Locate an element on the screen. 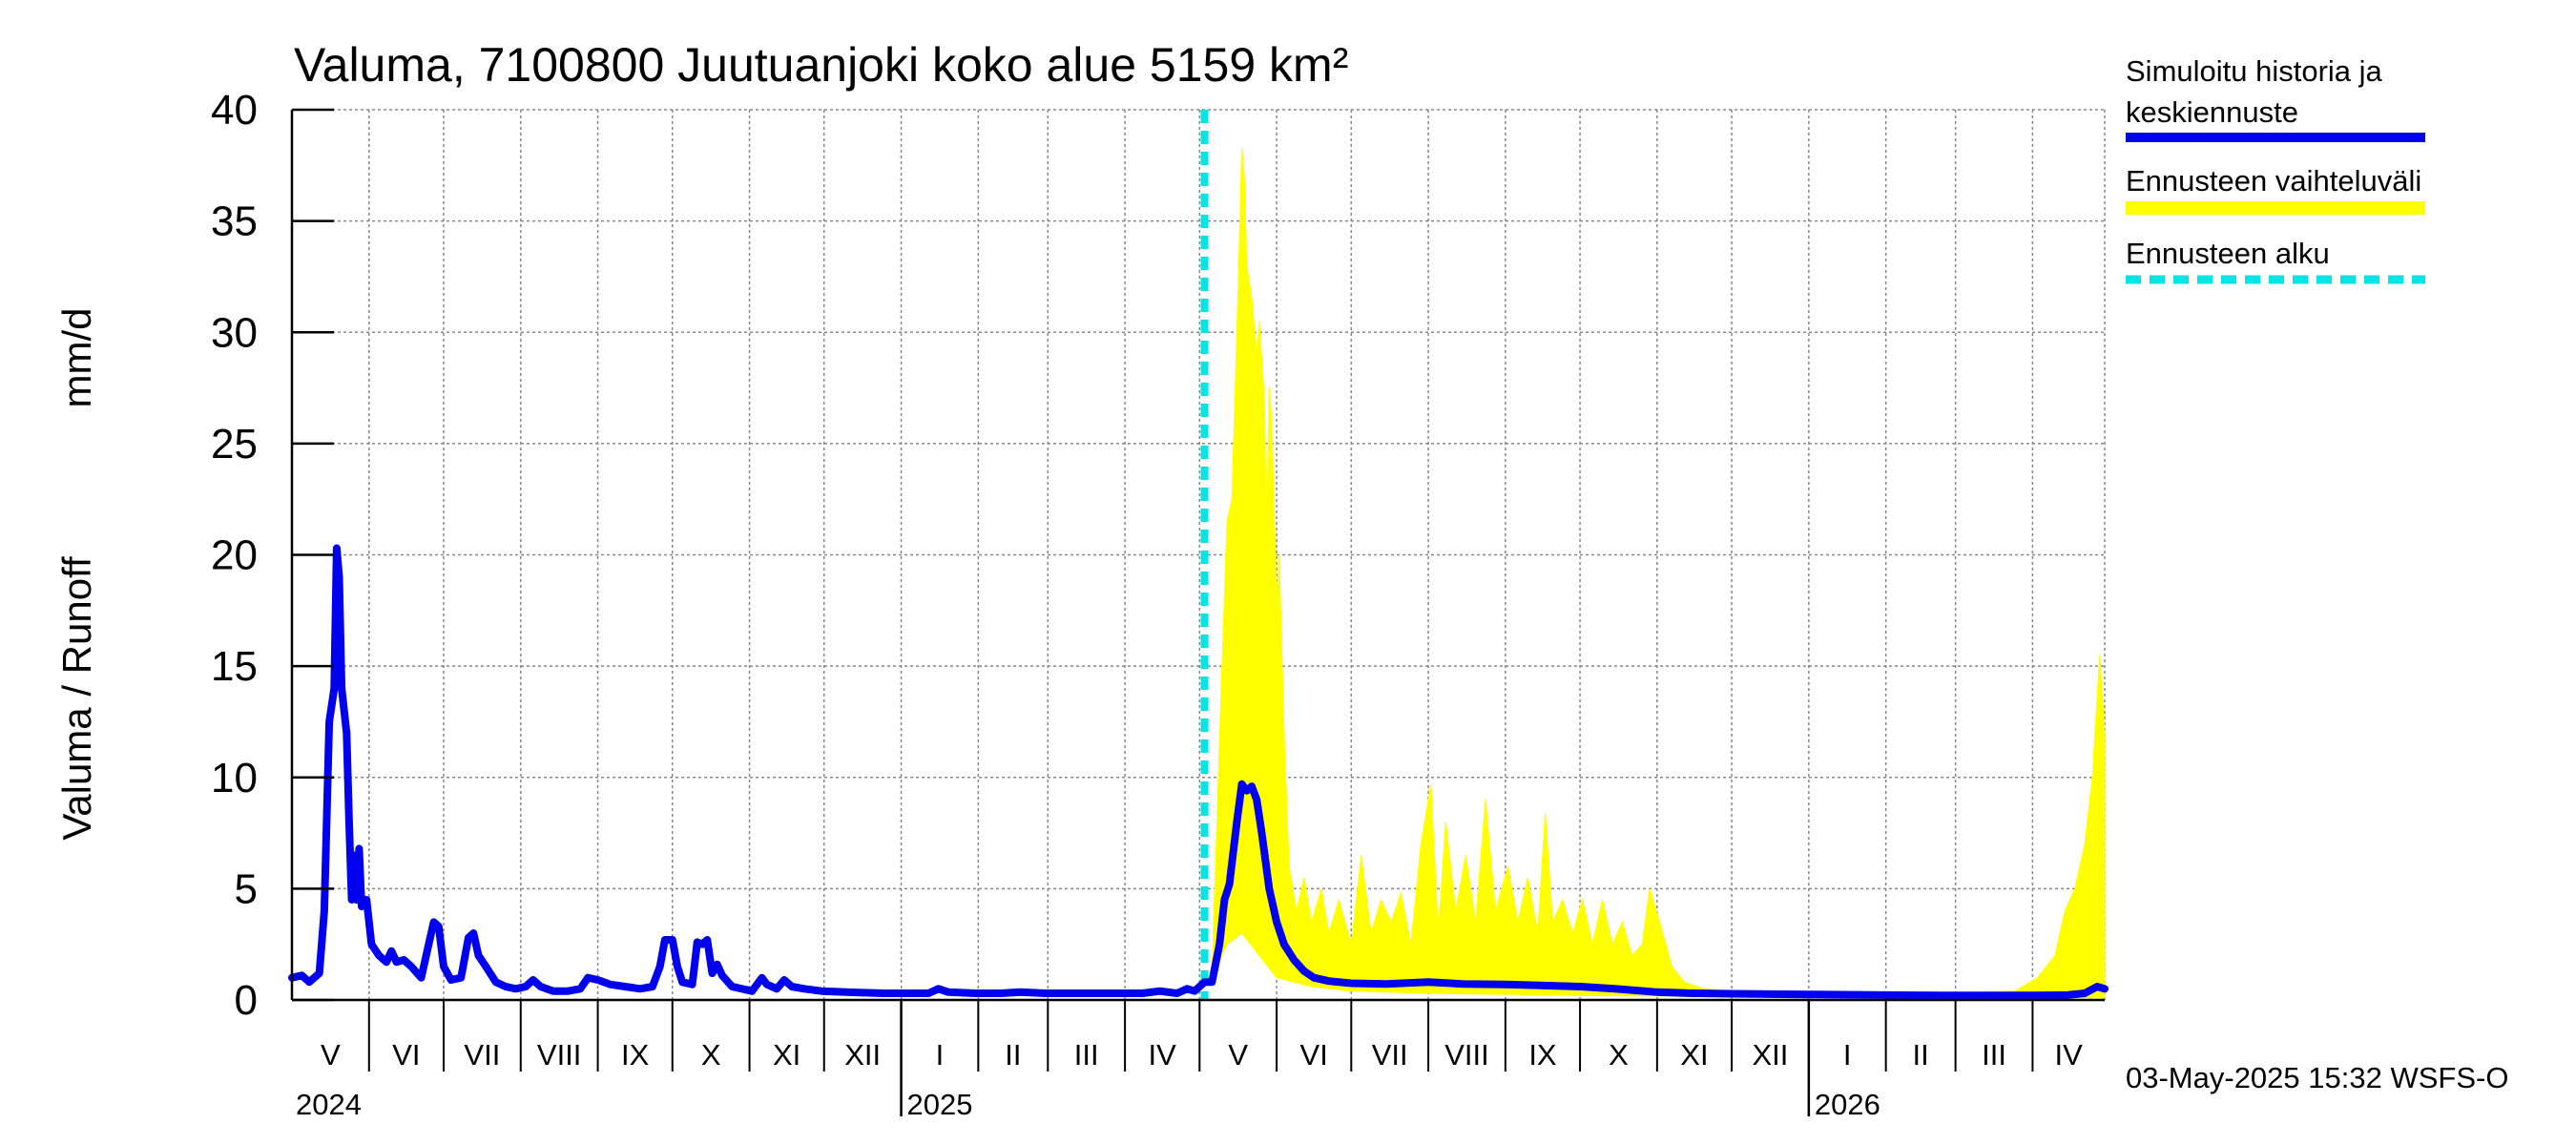 The image size is (2576, 1145). y-tick-label: 30 is located at coordinates (234, 332).